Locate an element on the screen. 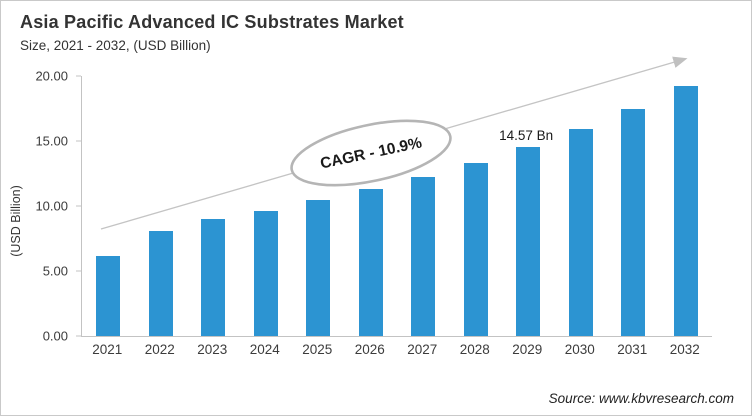 This screenshot has width=752, height=416. bar-slot-2026 is located at coordinates (371, 206).